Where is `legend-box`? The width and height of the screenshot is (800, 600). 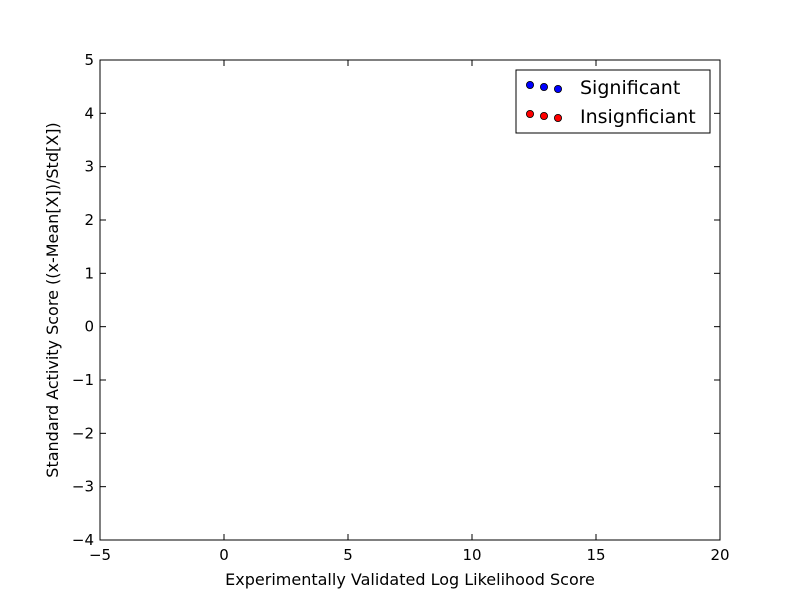 legend-box is located at coordinates (613, 101).